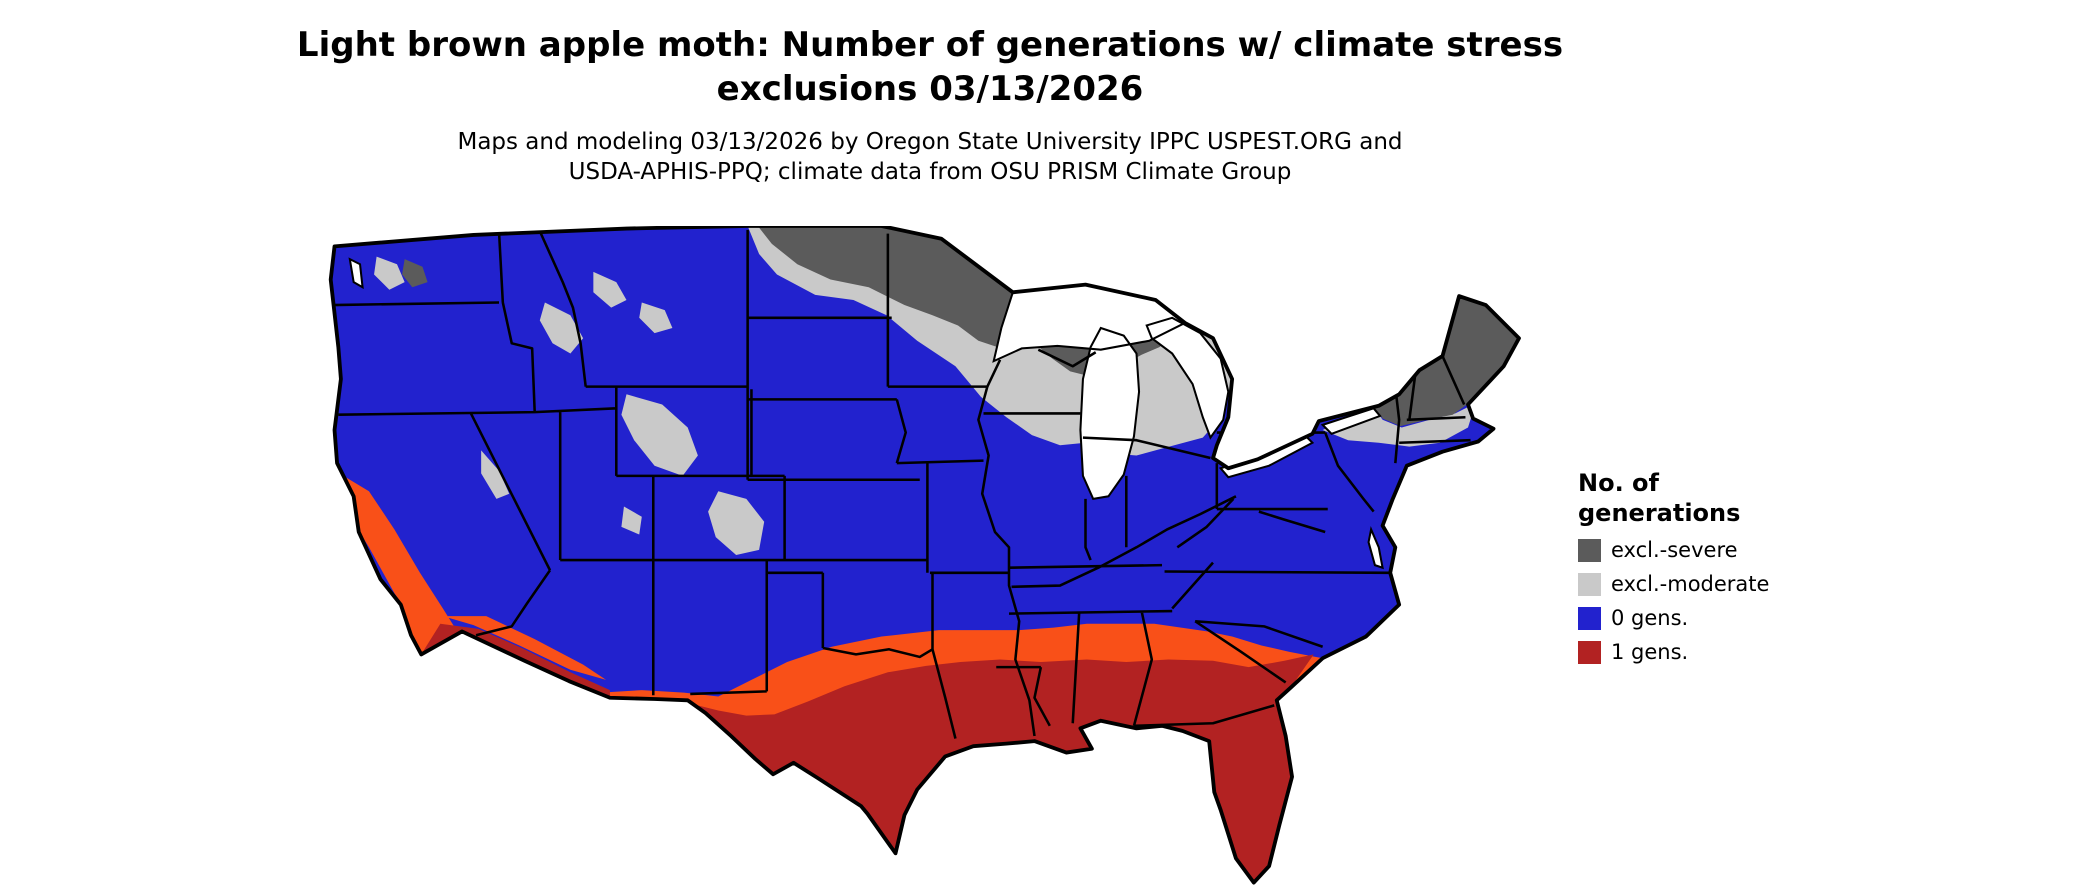  Describe the element at coordinates (1690, 584) in the screenshot. I see `legend-label-excl-moderate: excl.-moderate` at that location.